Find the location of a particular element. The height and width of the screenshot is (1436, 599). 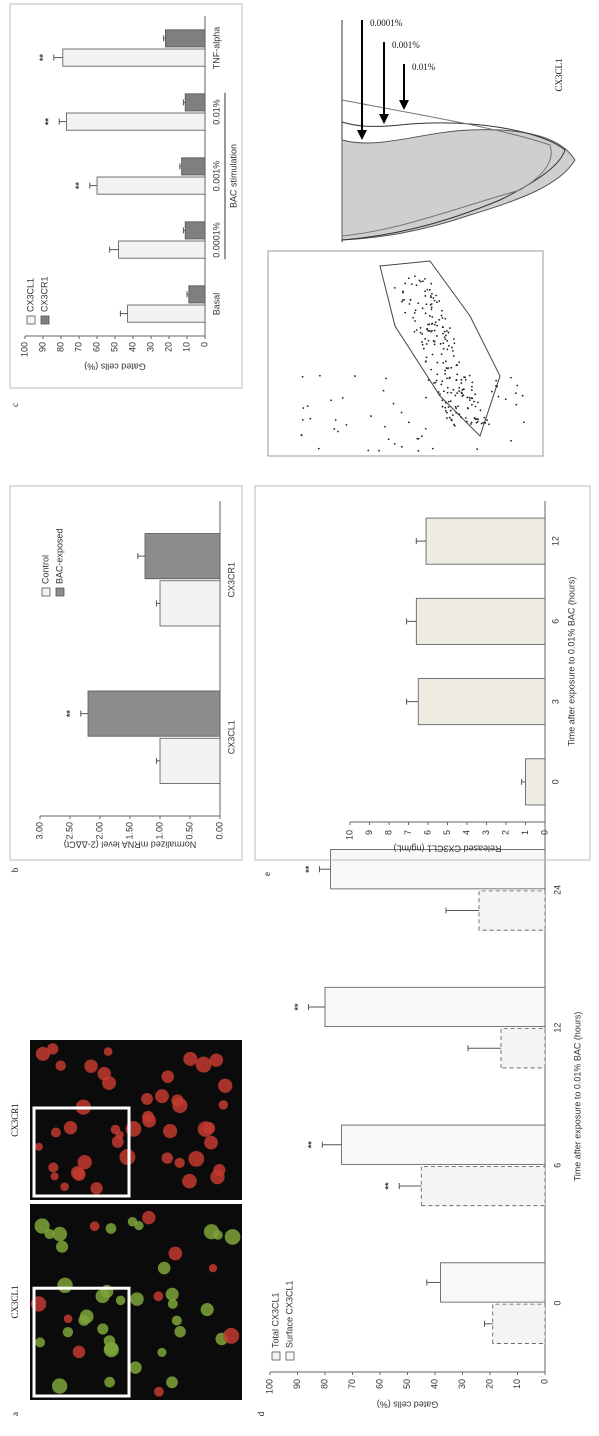

image-label: CX3CR1 is located at coordinates (15, 1120).